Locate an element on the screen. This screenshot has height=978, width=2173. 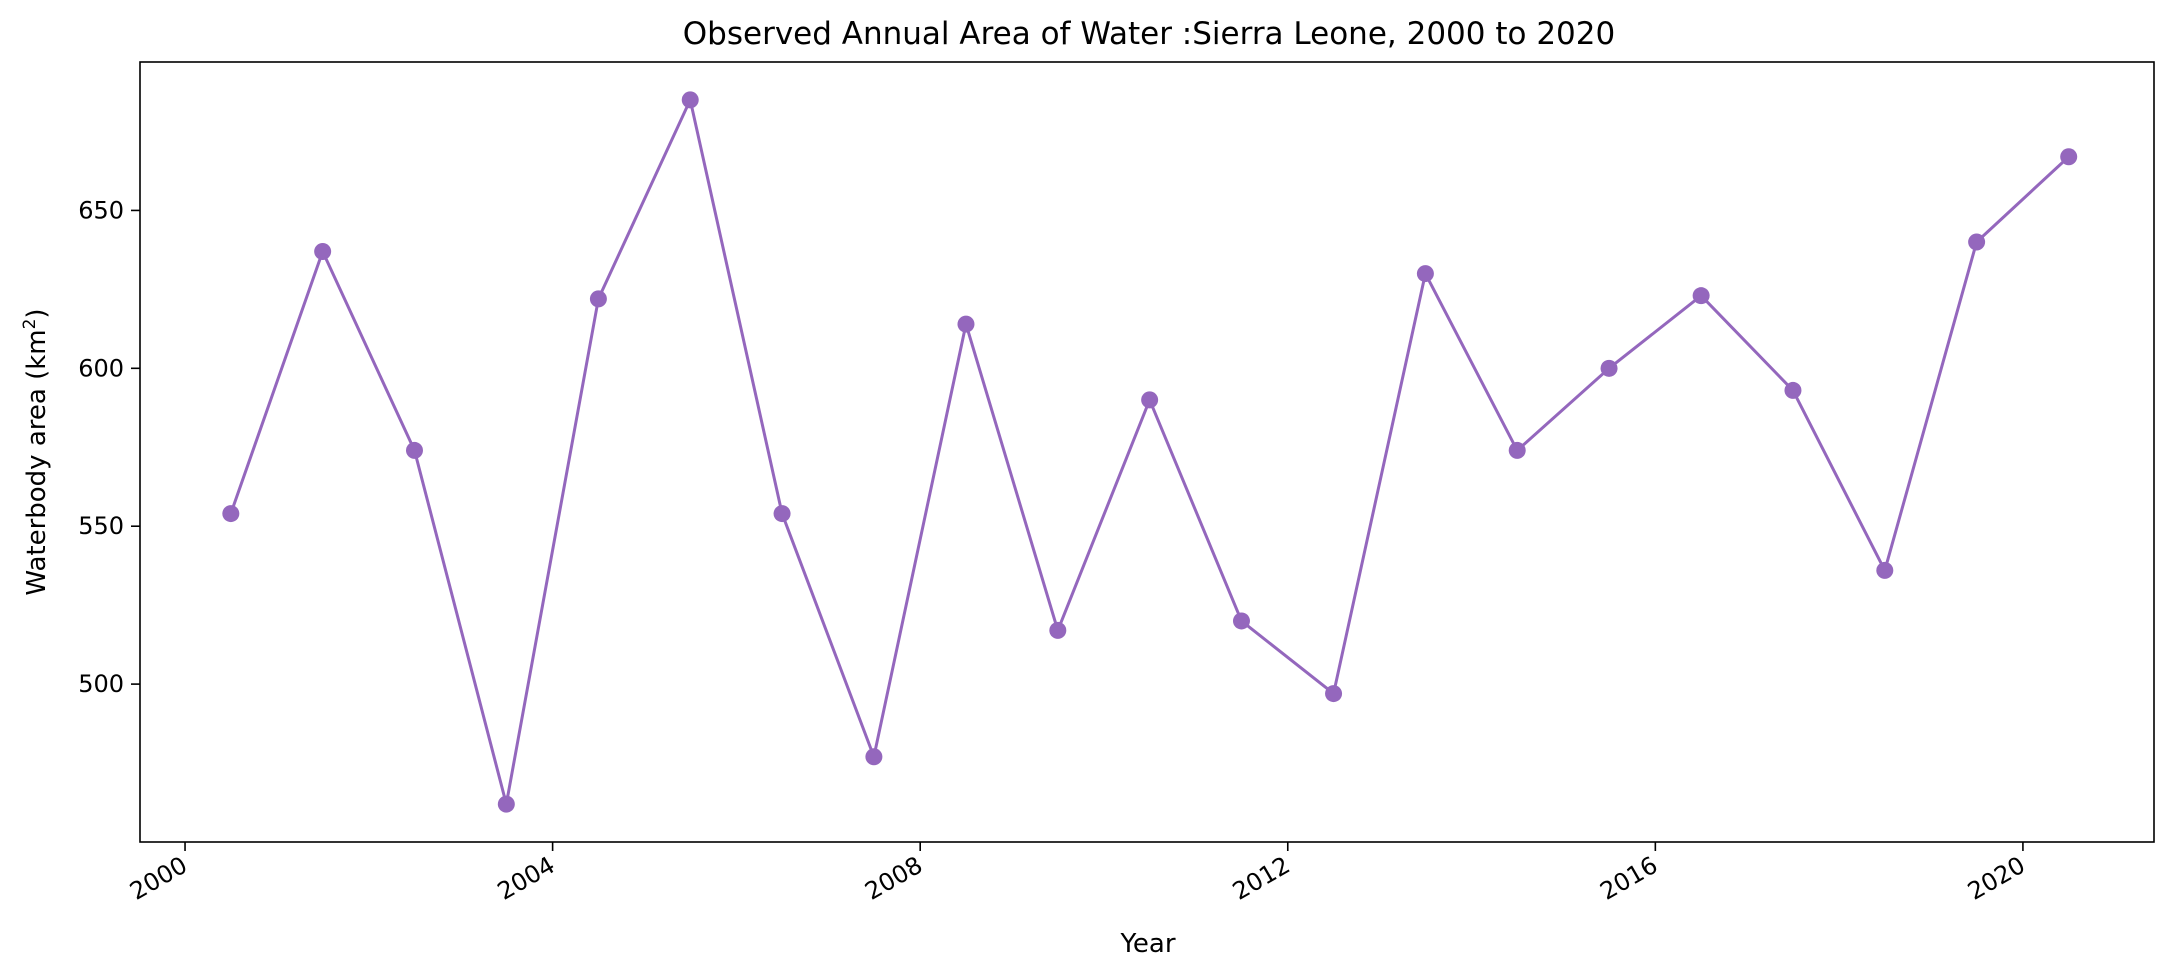
y-tick-label: 650 is located at coordinates (101, 210).